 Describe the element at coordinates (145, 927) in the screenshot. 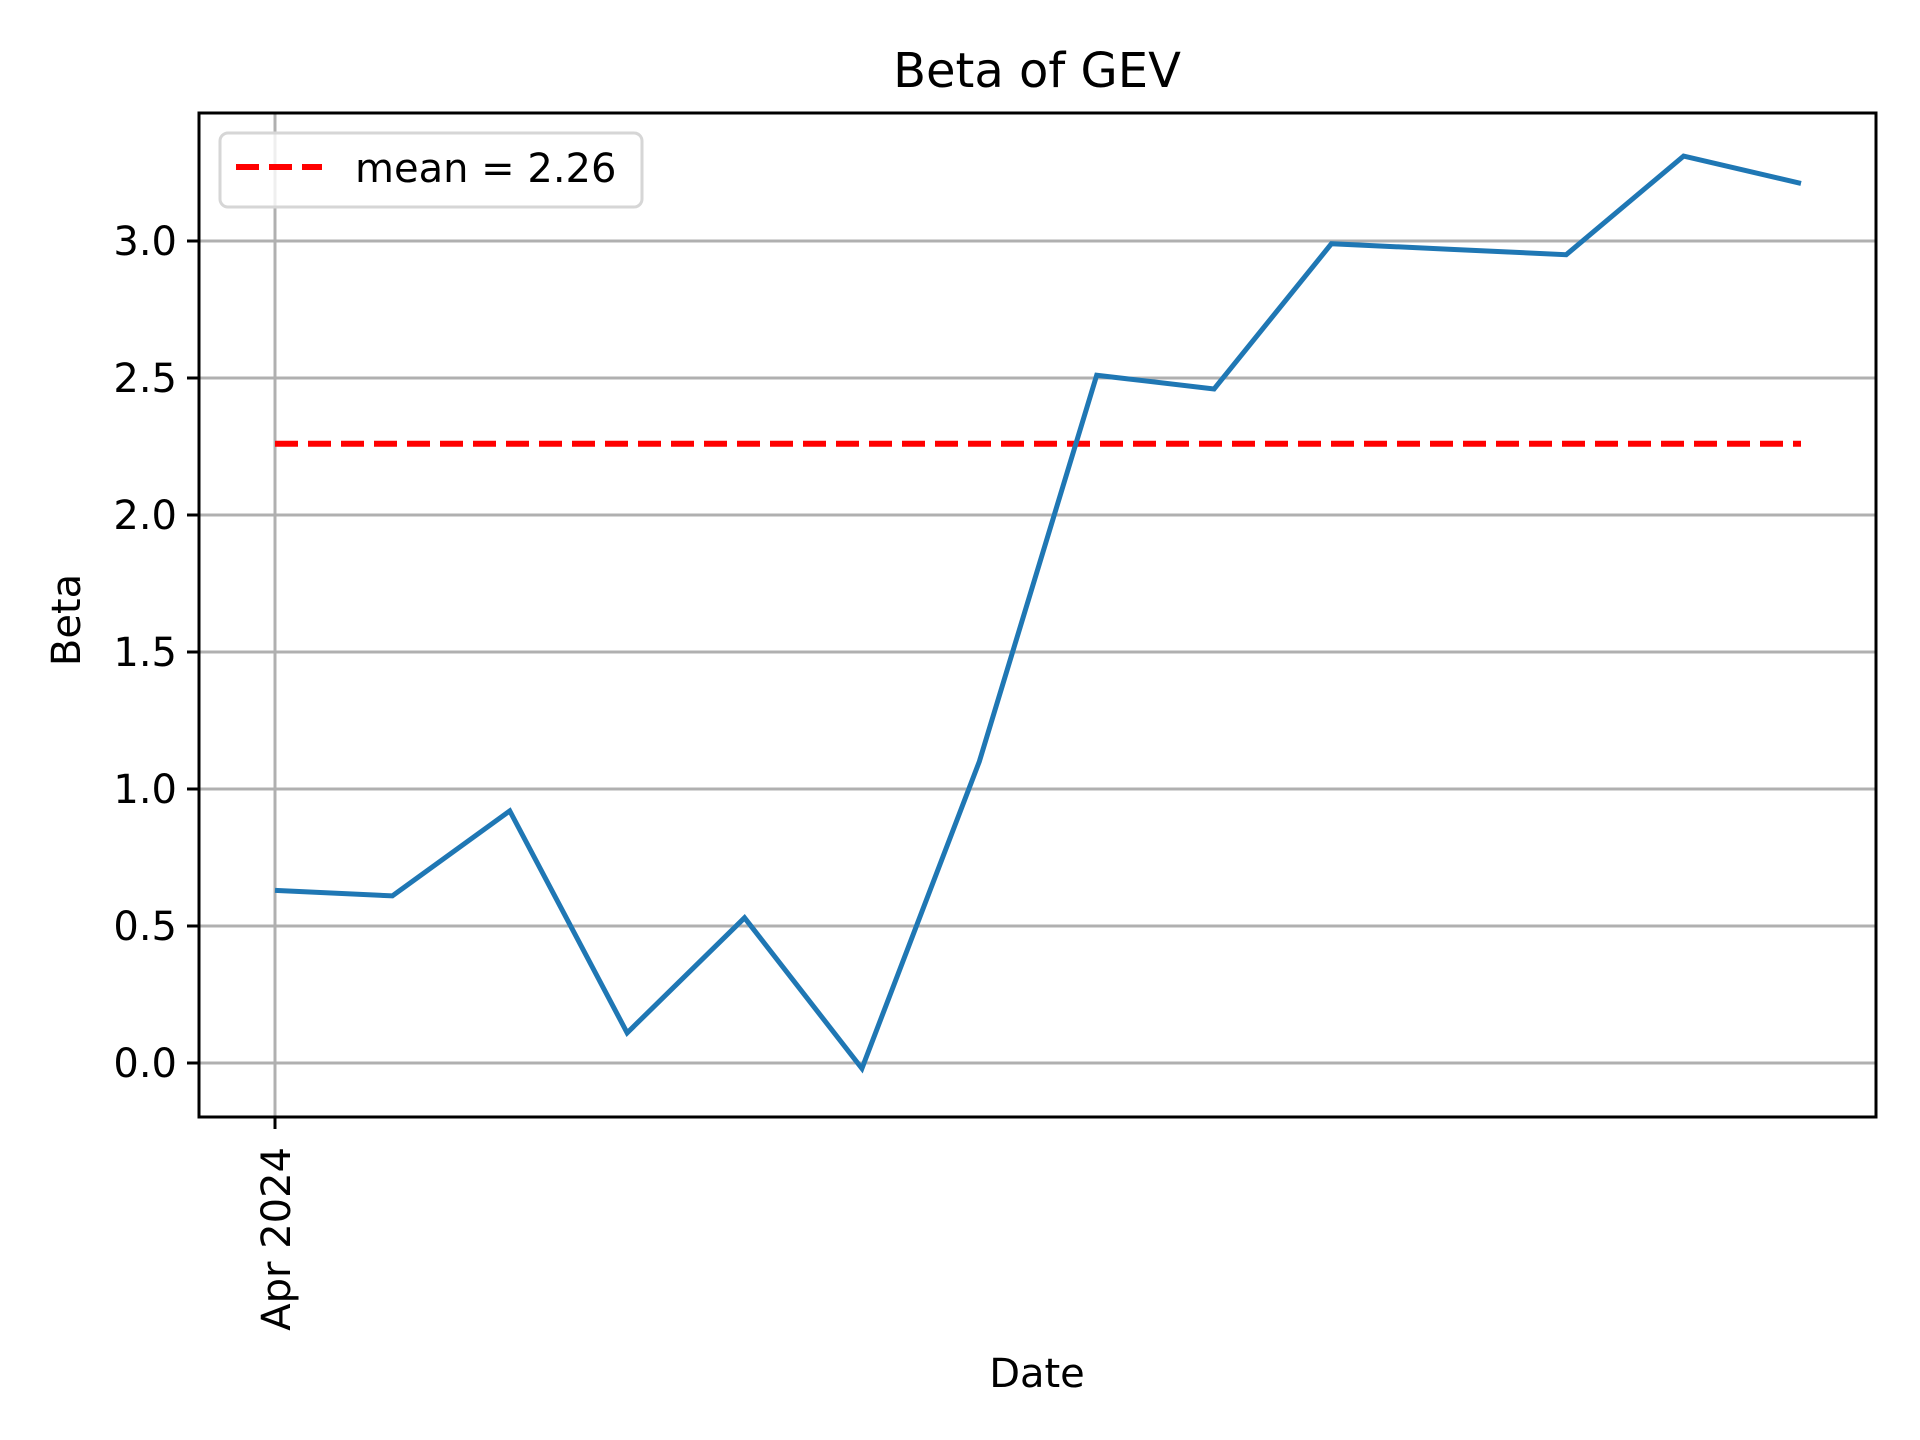

I see `y-tick-label: 0.5` at that location.